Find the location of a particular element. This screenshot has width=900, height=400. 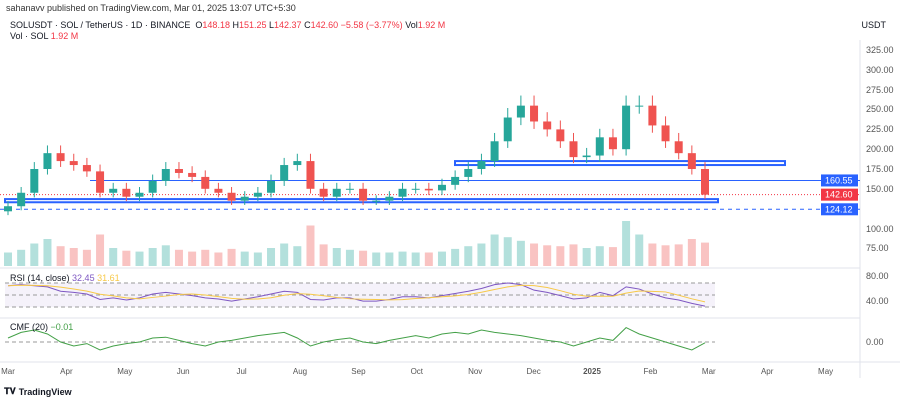

cmf-value: −0.01 is located at coordinates (62, 327).